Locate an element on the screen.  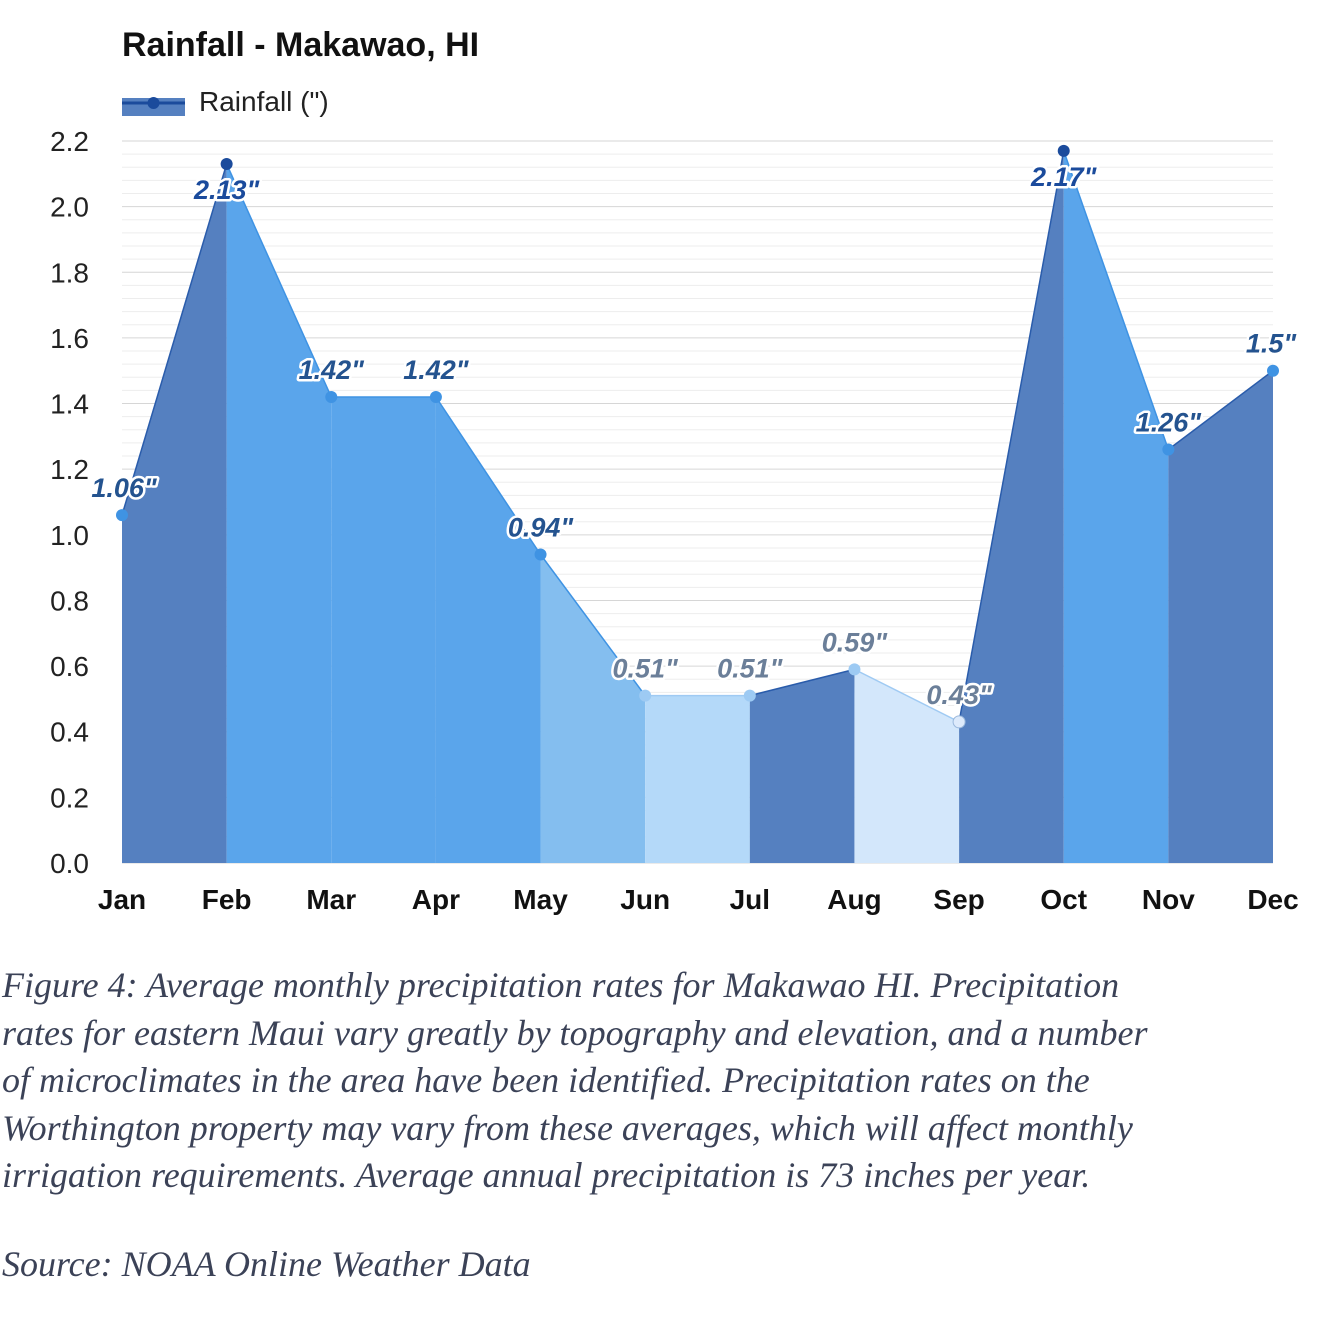
data-label: 1.26" is located at coordinates (1169, 422).